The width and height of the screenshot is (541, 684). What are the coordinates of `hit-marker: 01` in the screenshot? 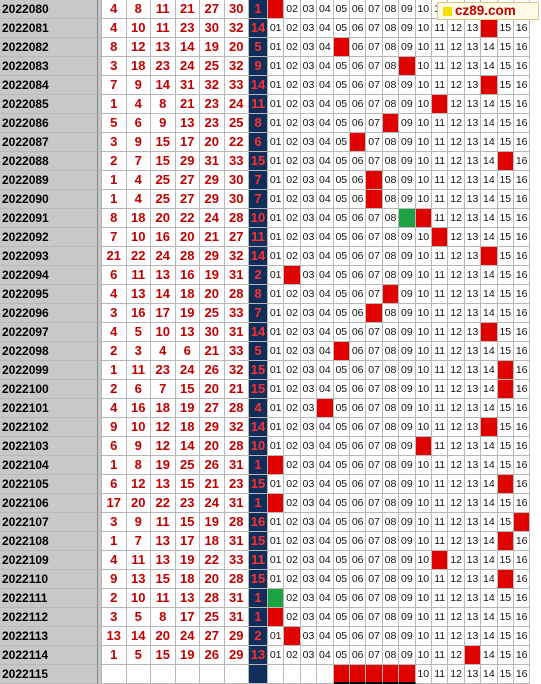 It's located at (276, 617).